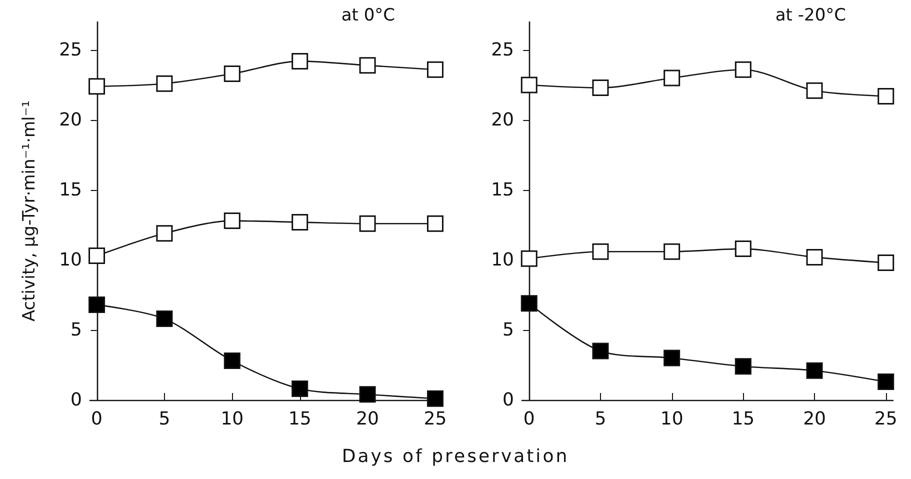 This screenshot has height=479, width=911. I want to click on chart-title: at 0°C, so click(368, 16).